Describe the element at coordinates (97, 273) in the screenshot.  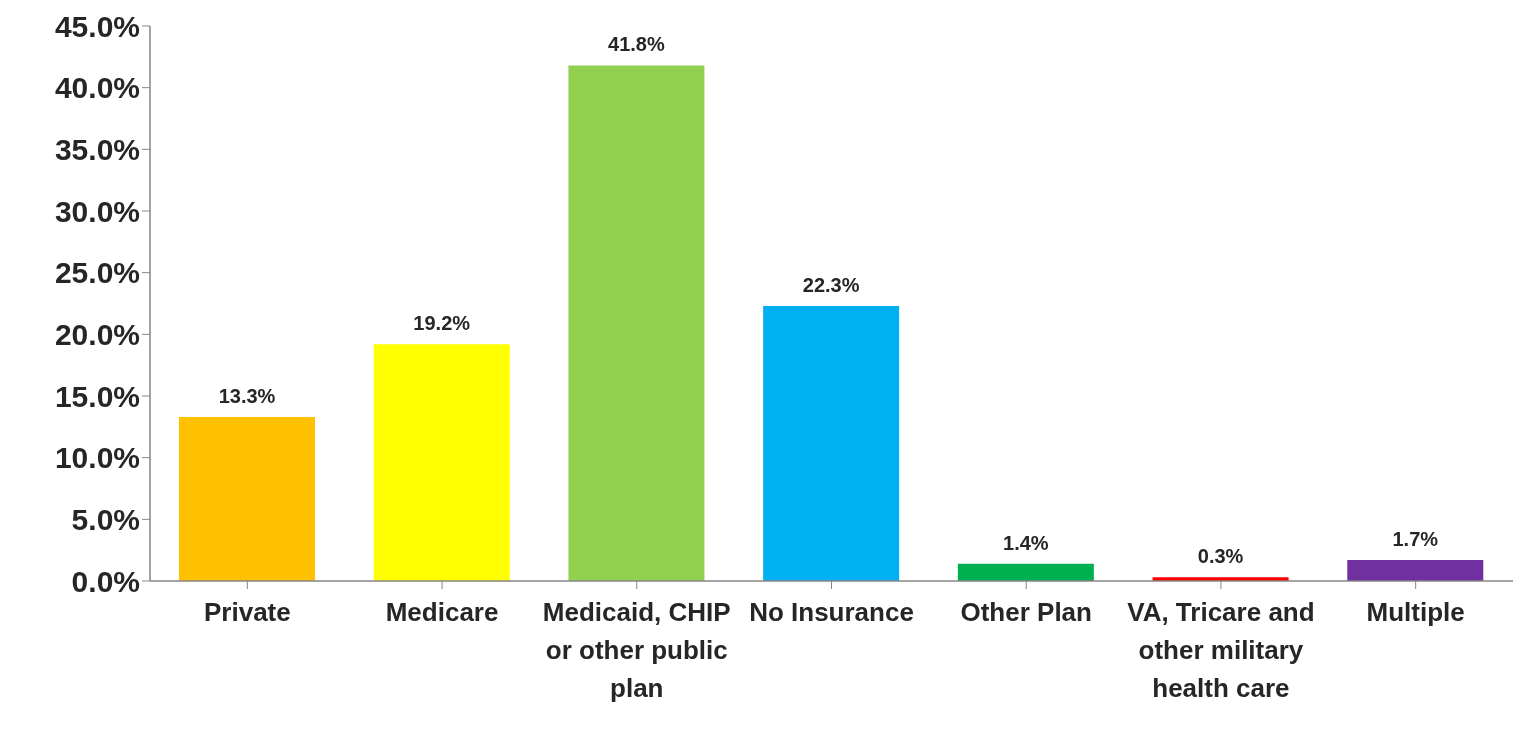
I see `y-tick-label: 25.0%` at that location.